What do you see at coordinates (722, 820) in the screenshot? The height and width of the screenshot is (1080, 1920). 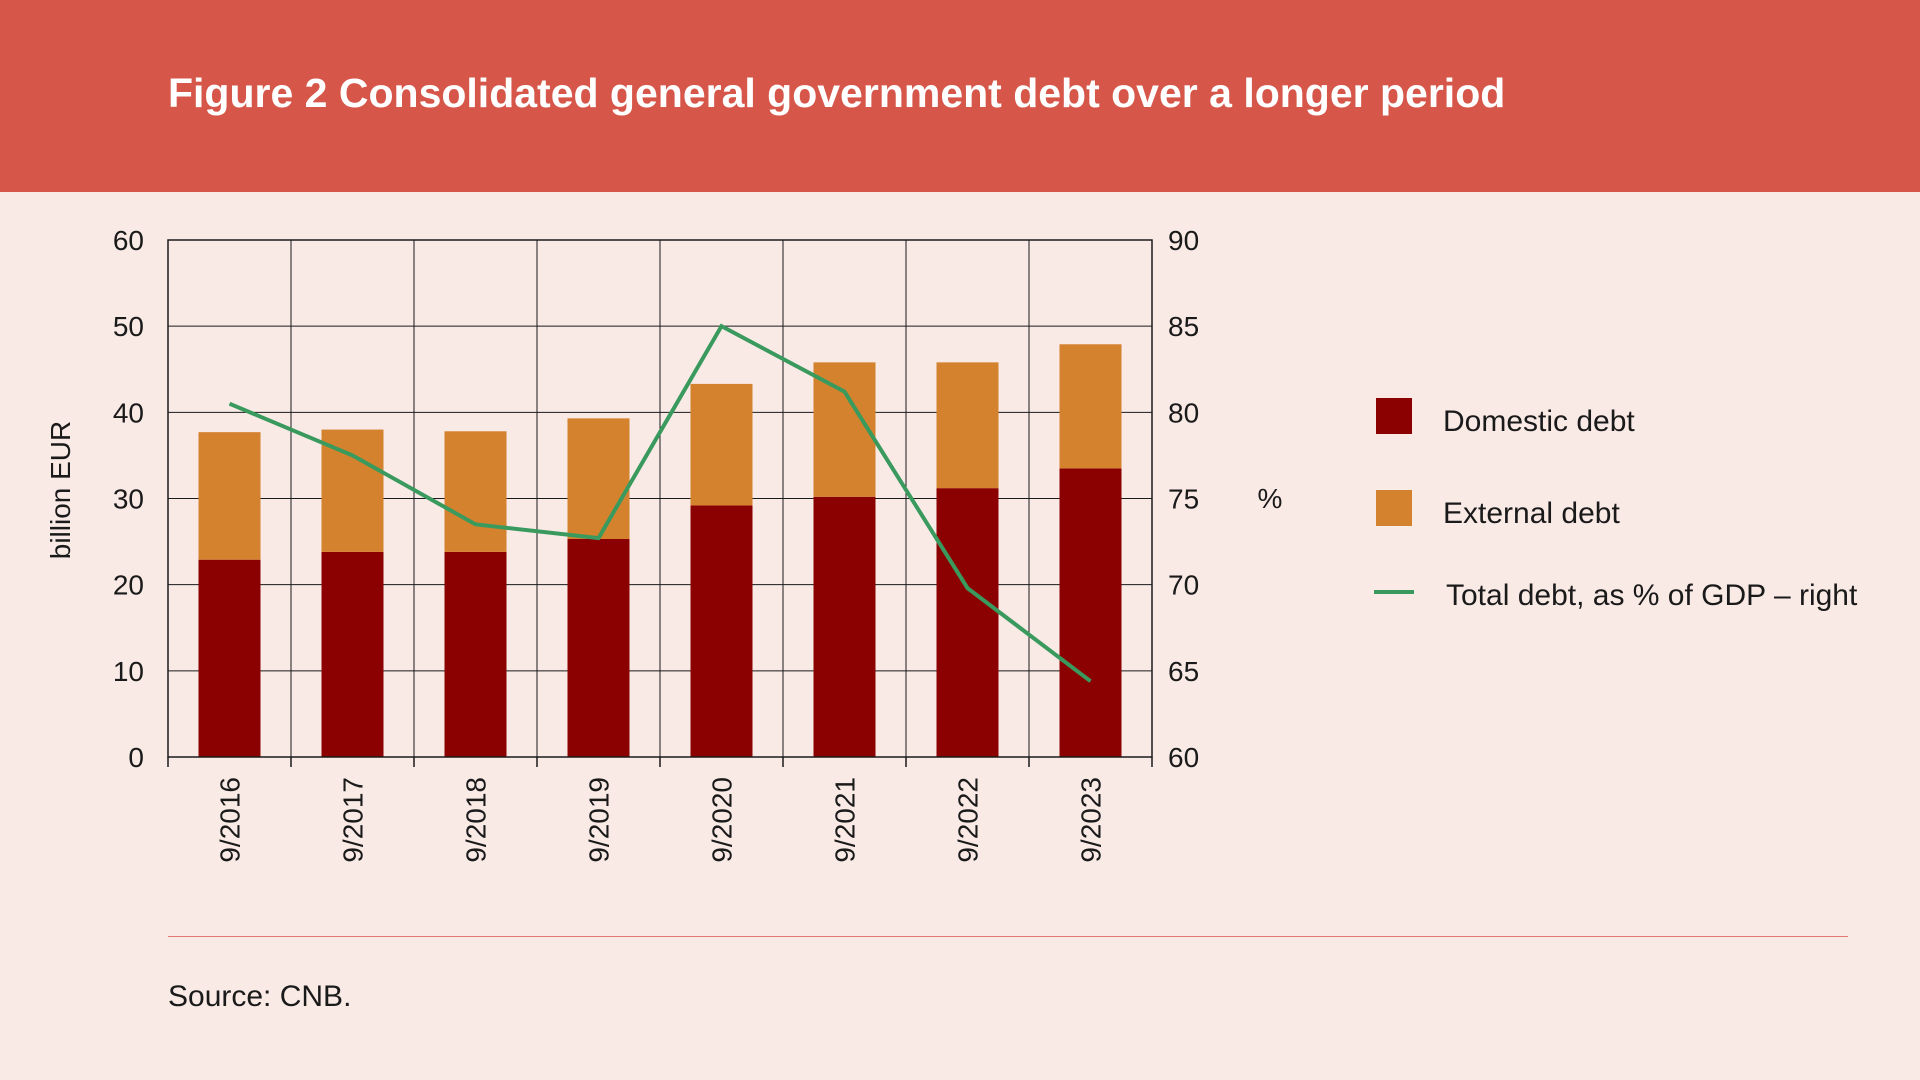 I see `x-tick-label: 9/2020` at bounding box center [722, 820].